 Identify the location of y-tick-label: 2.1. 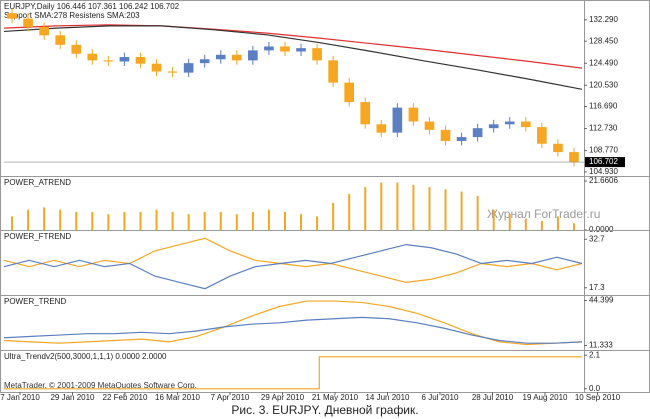
(595, 354).